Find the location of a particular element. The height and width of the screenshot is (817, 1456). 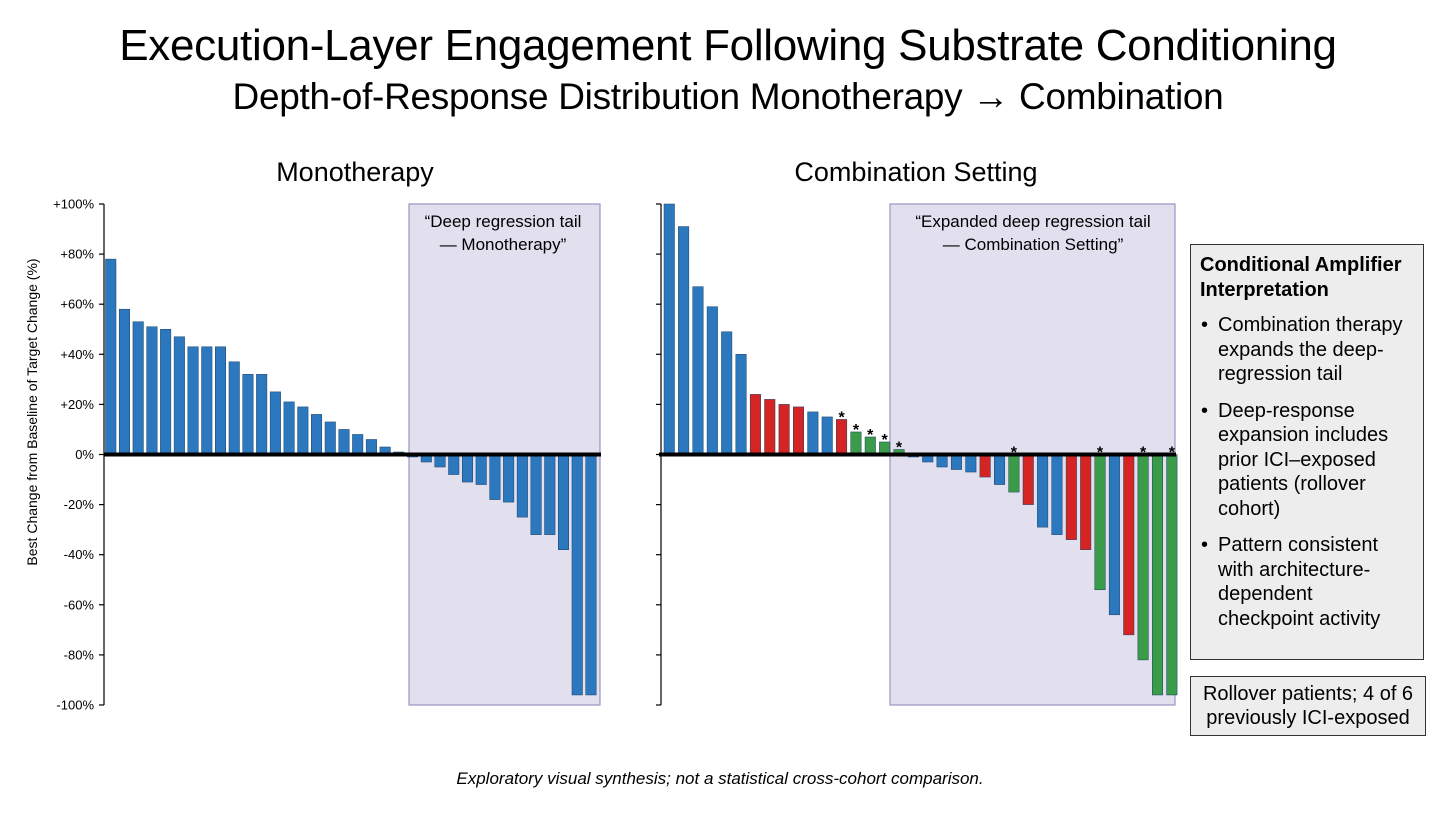

y-tick-label: +100% is located at coordinates (73, 204).